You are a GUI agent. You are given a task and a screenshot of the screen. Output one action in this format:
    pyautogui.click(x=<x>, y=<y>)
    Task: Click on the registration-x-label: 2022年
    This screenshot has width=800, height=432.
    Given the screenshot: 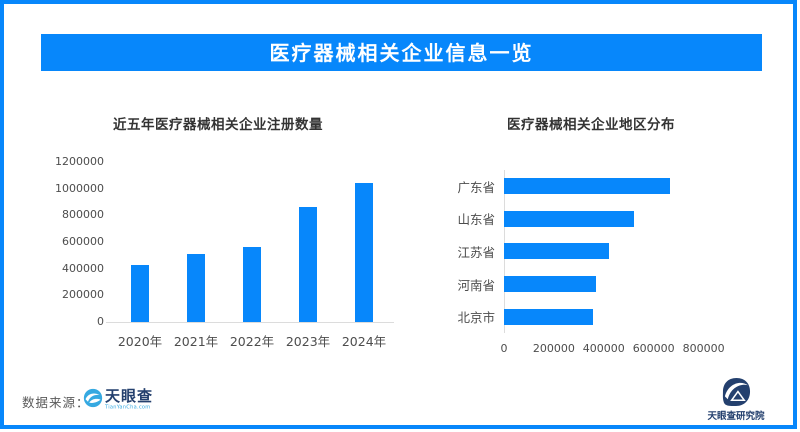 What is the action you would take?
    pyautogui.click(x=252, y=341)
    